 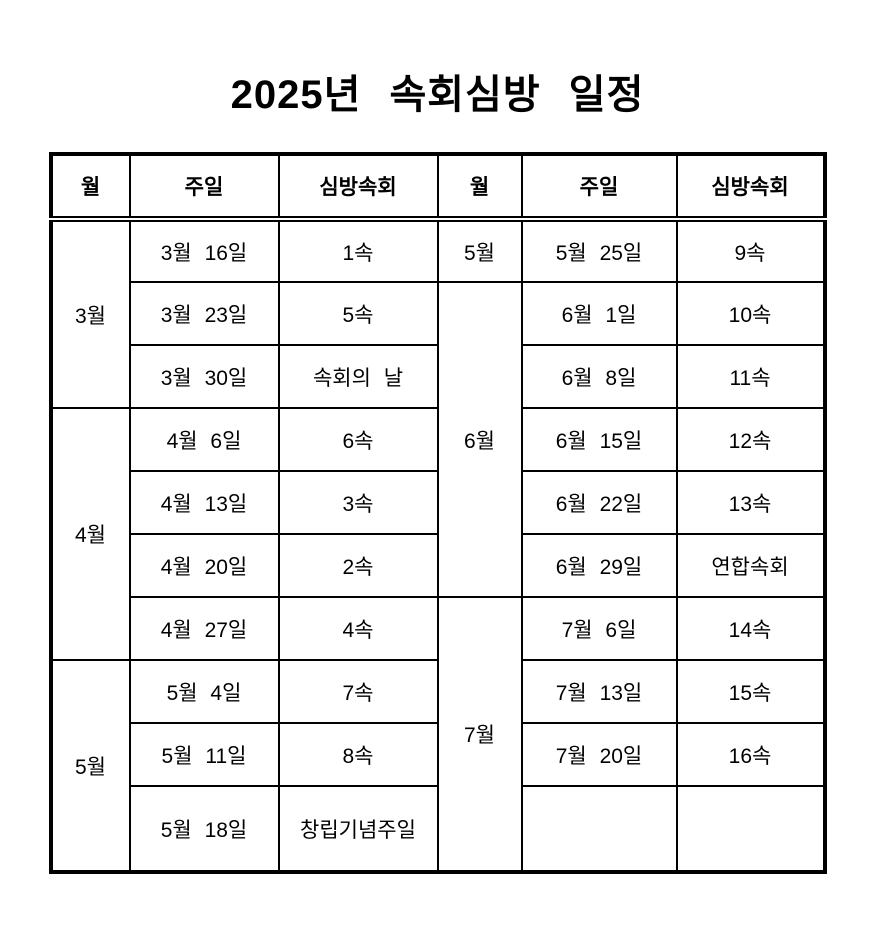 I want to click on date-cell: 6월 29일, so click(x=599, y=565).